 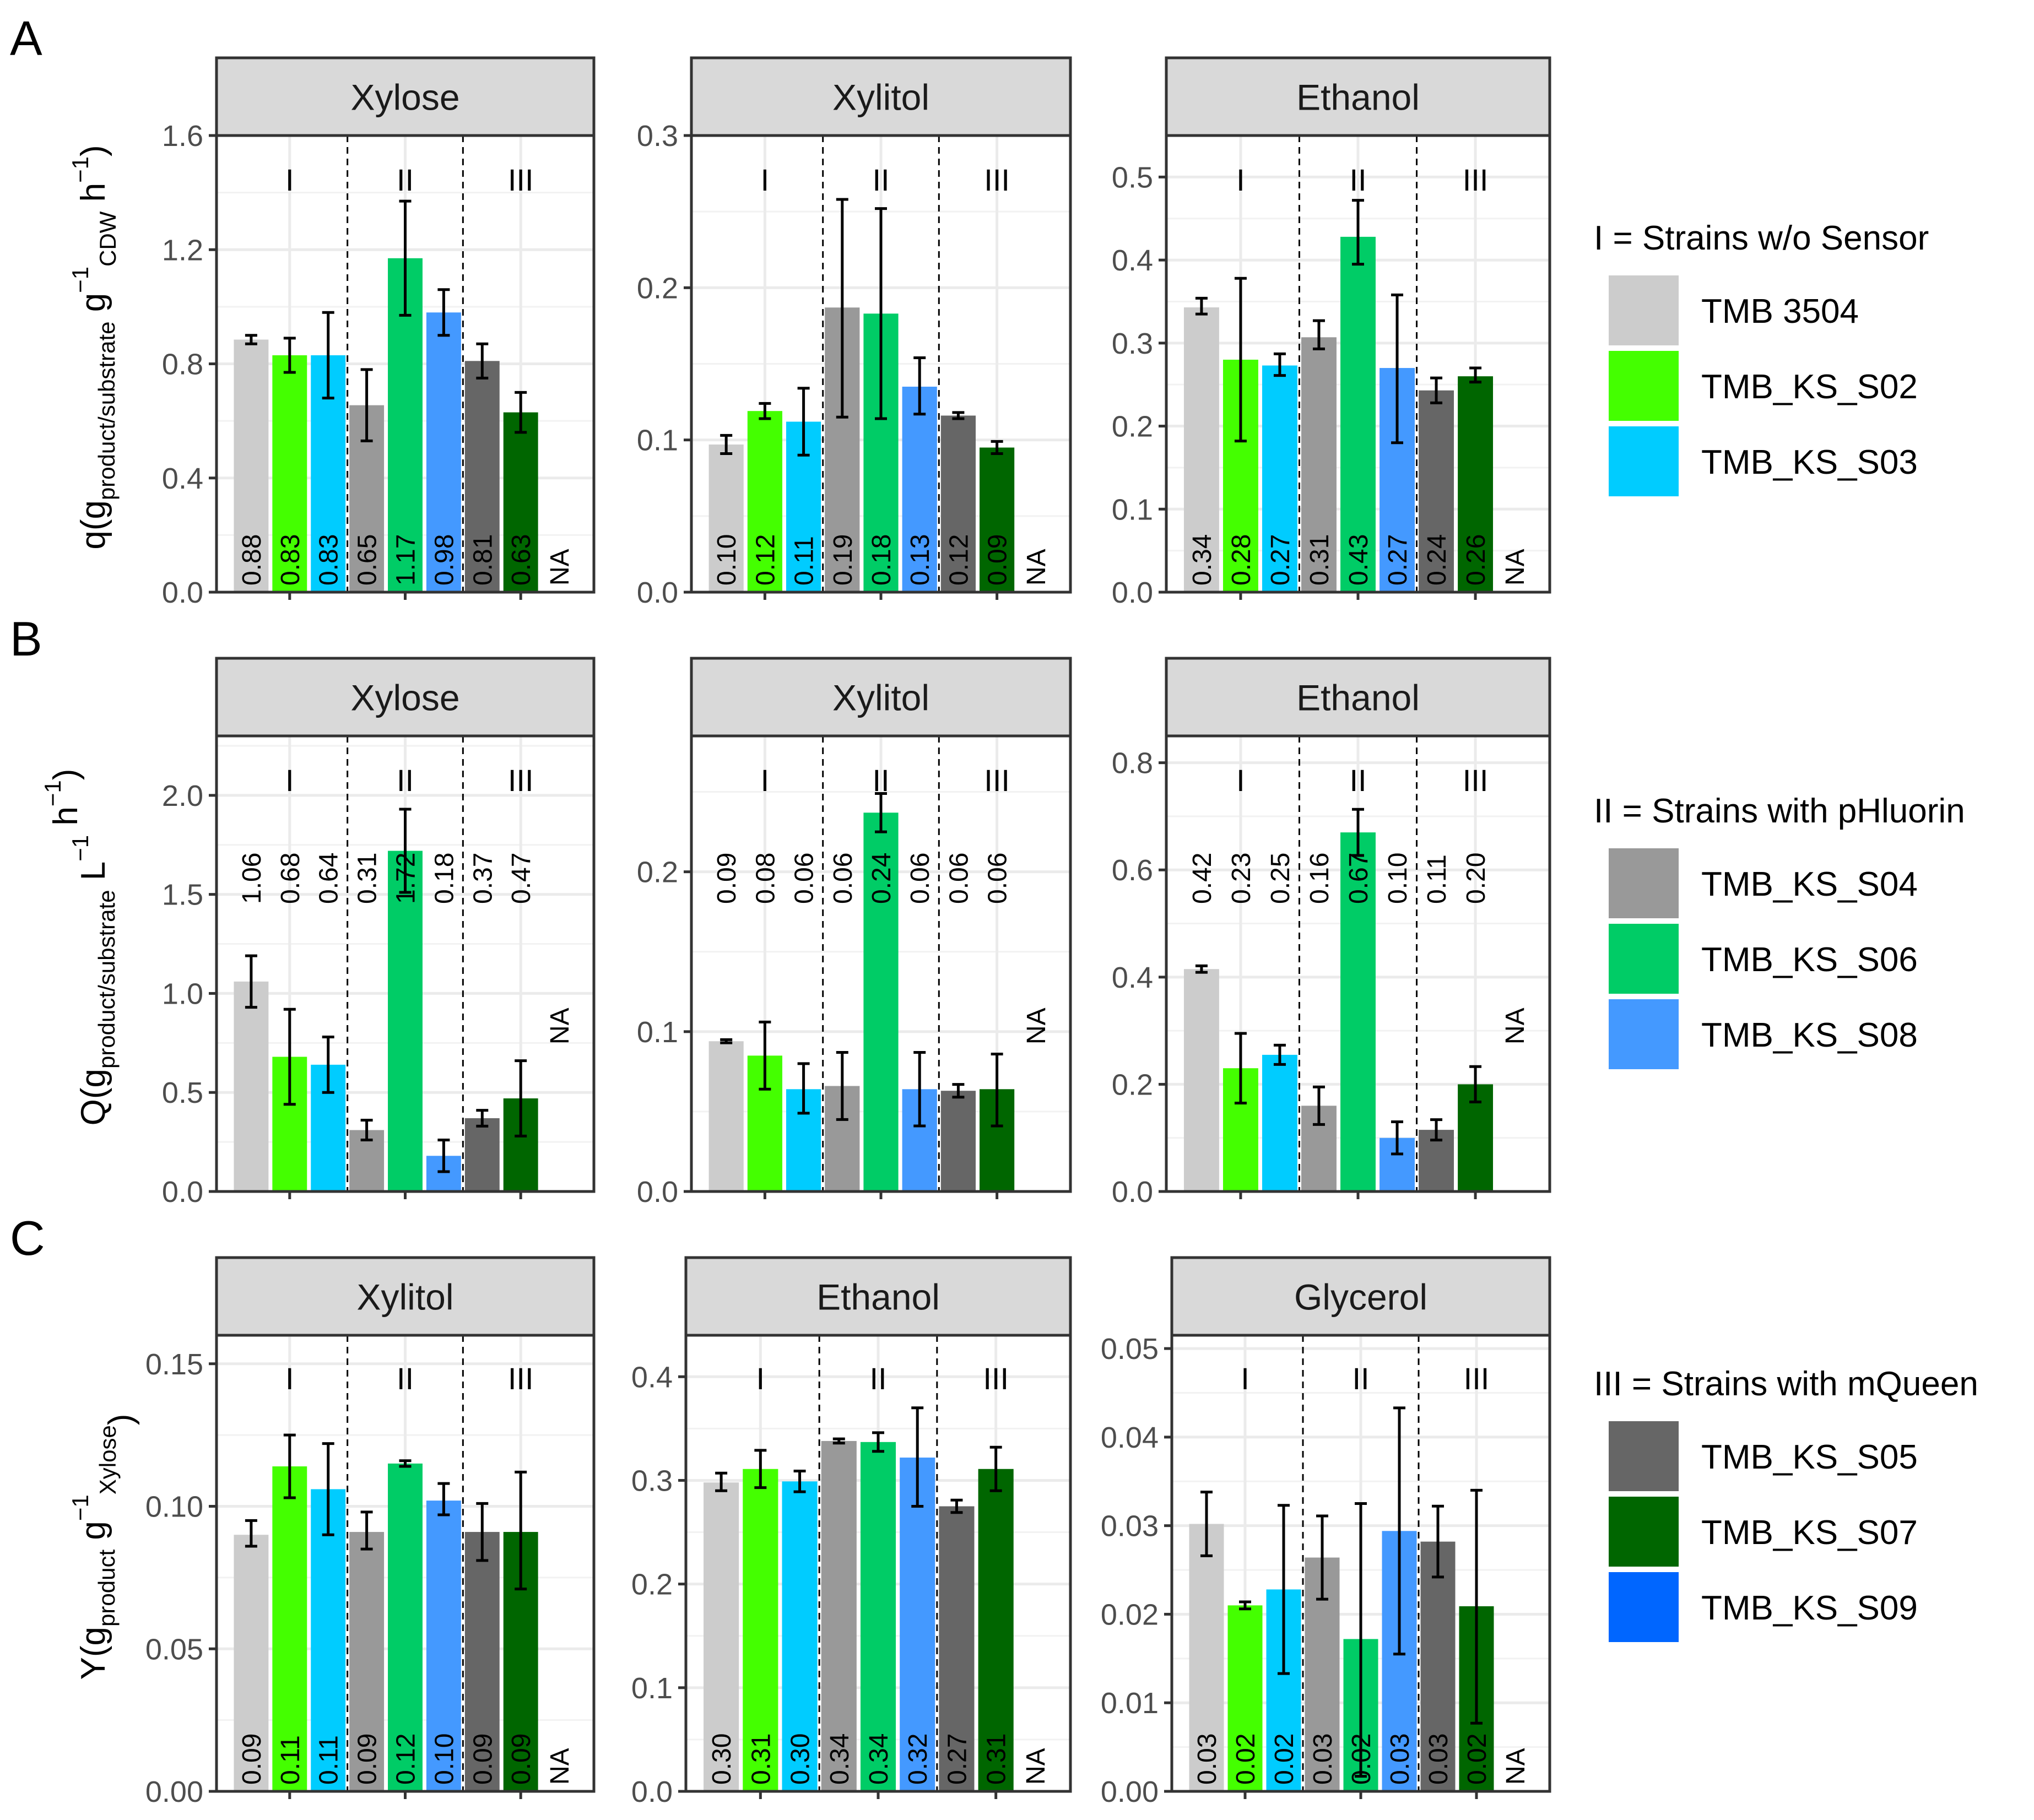 I want to click on y-tick-label: 2.0, so click(x=182, y=795).